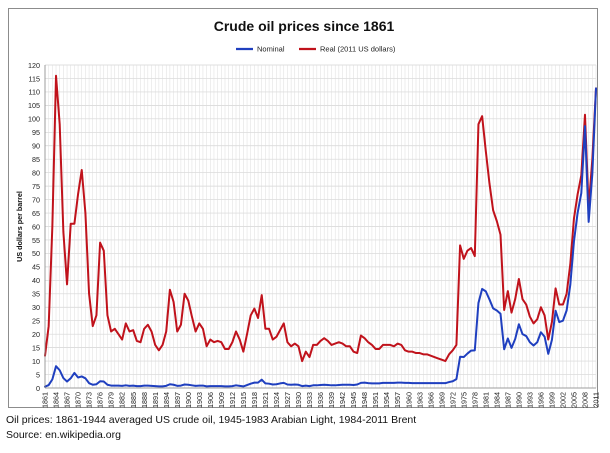  What do you see at coordinates (67, 400) in the screenshot?
I see `x-tick-label: 1867` at bounding box center [67, 400].